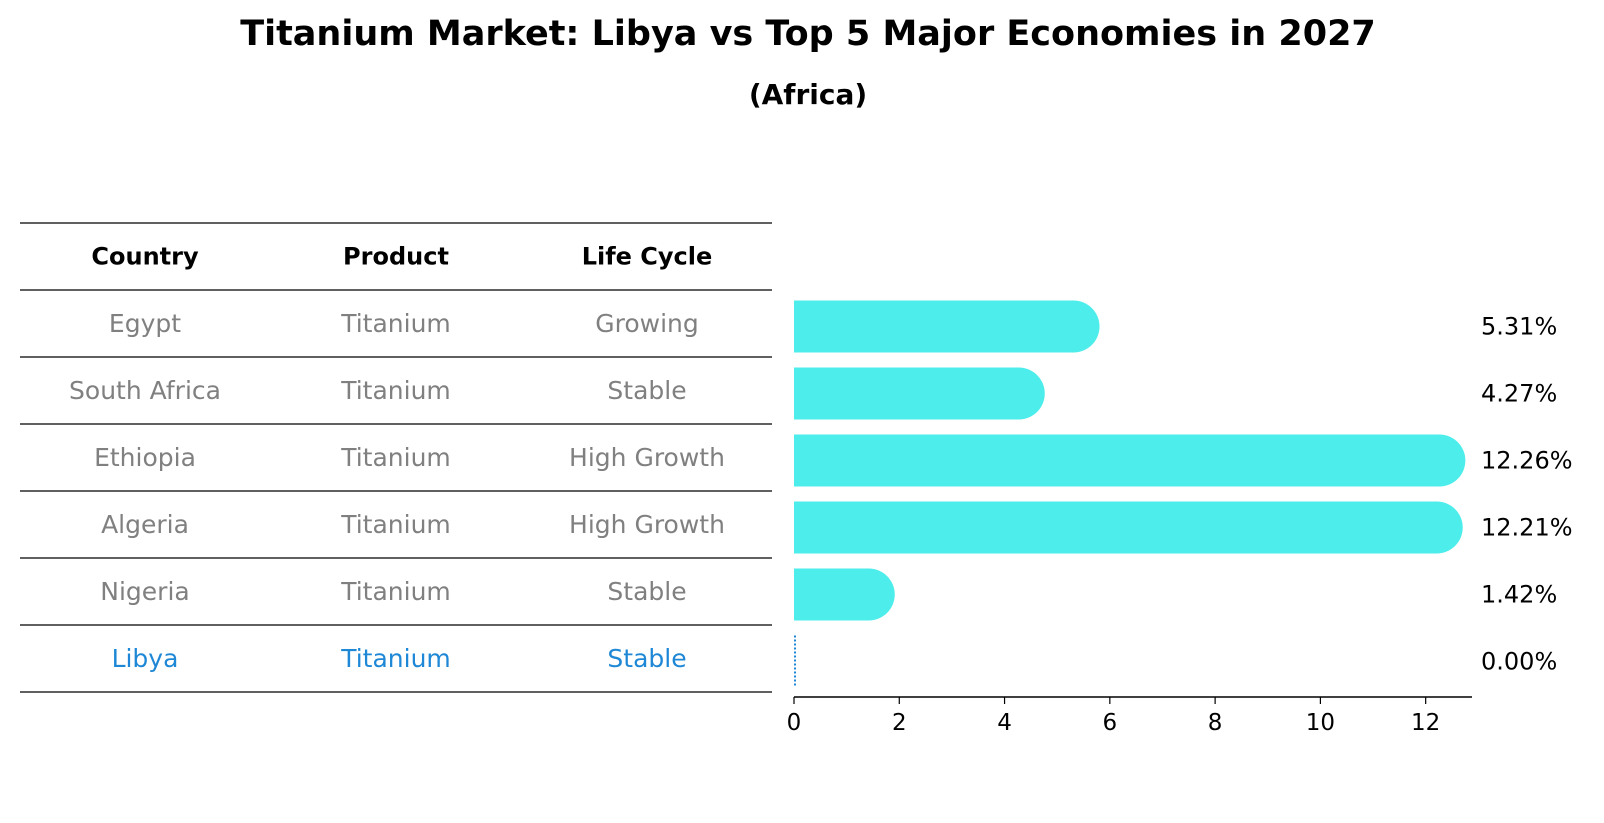  I want to click on x-tick-label: 2, so click(899, 723).